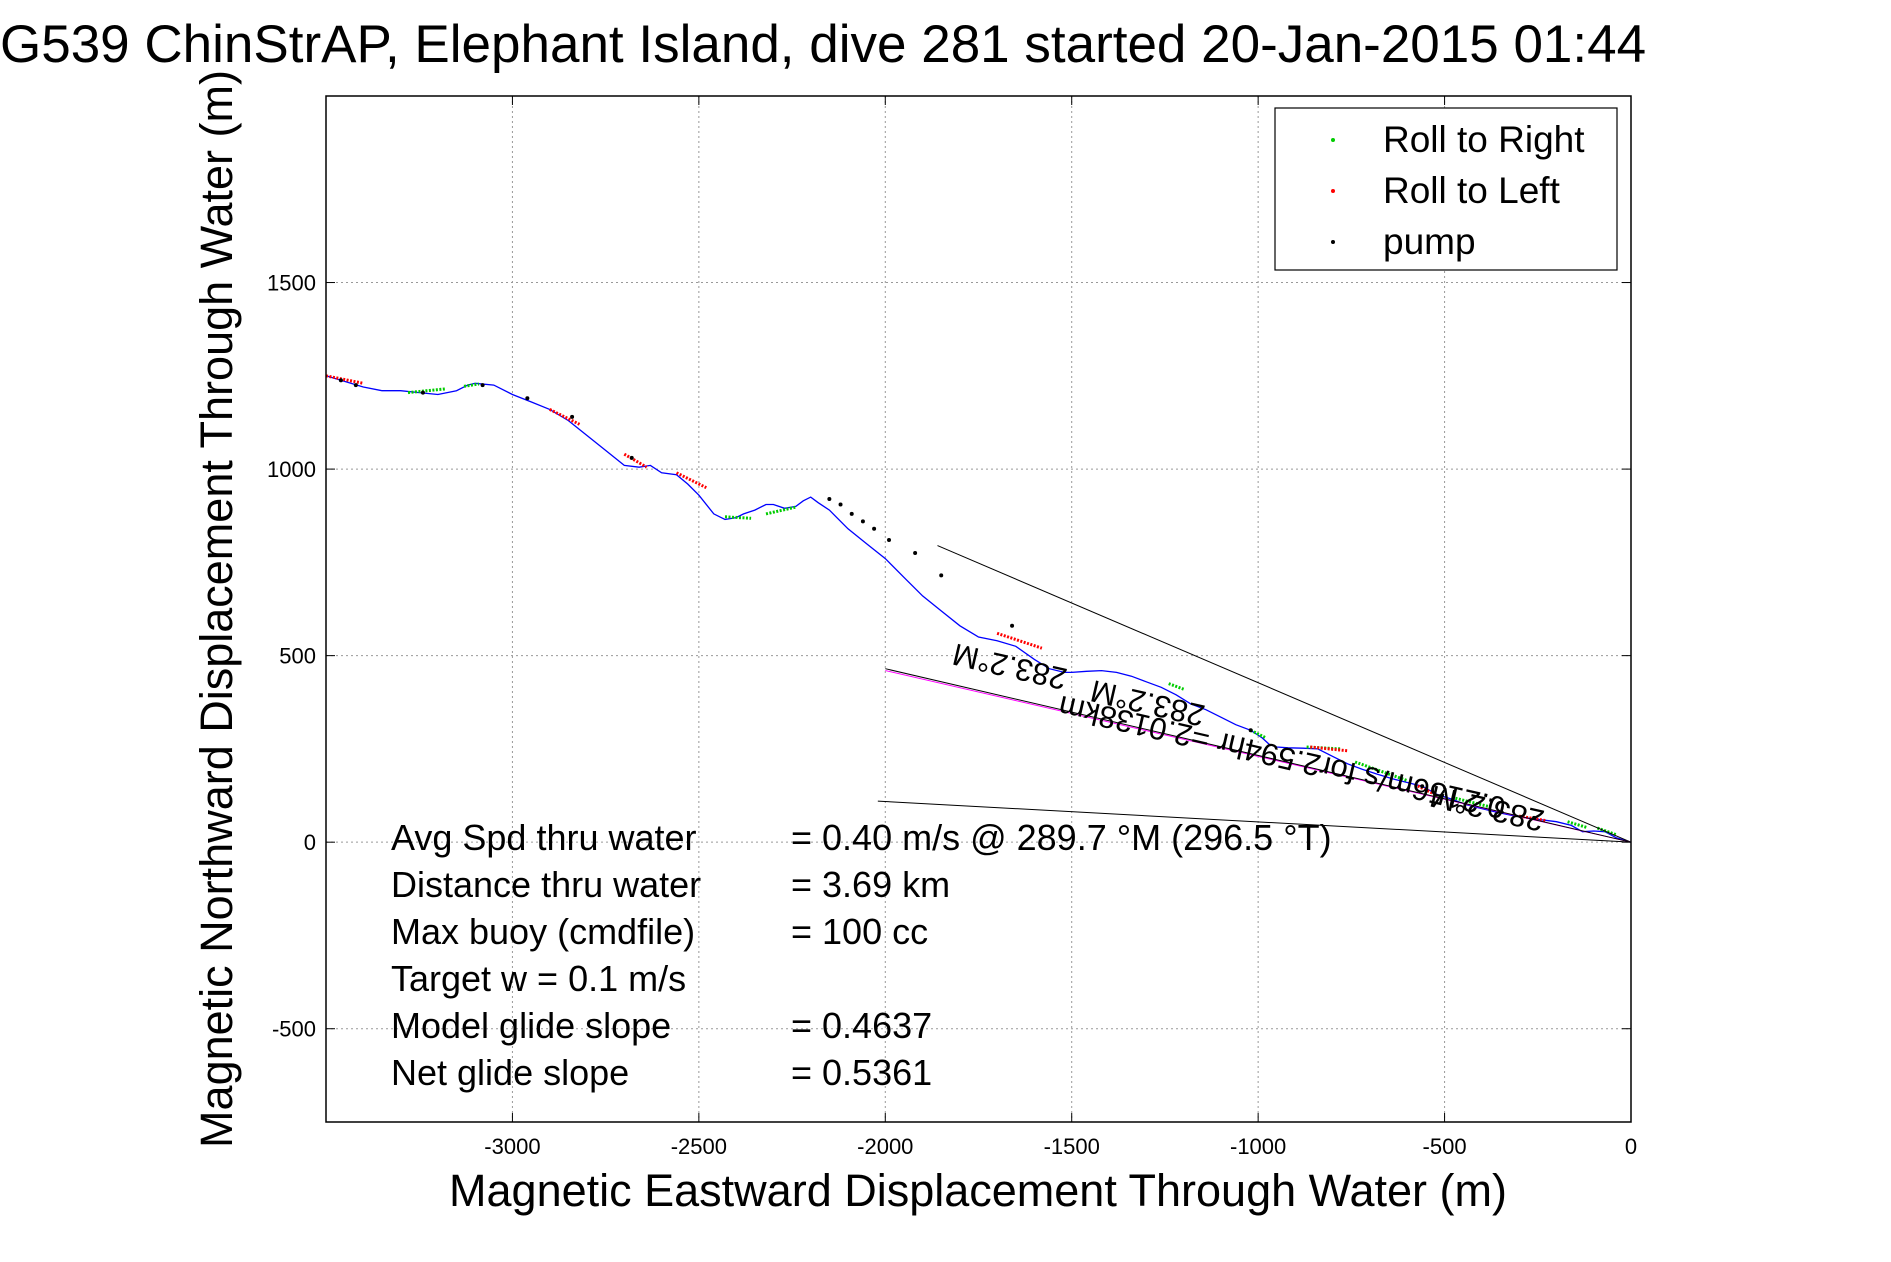 Image resolution: width=1891 pixels, height=1262 pixels. I want to click on stat-value: = 3.69 km, so click(870, 884).